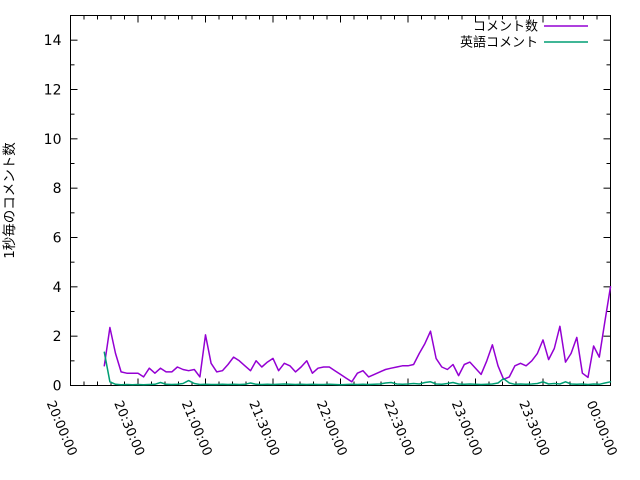 The width and height of the screenshot is (640, 480). Describe the element at coordinates (357, 368) in the screenshot. I see `series-line-english-comments` at that location.